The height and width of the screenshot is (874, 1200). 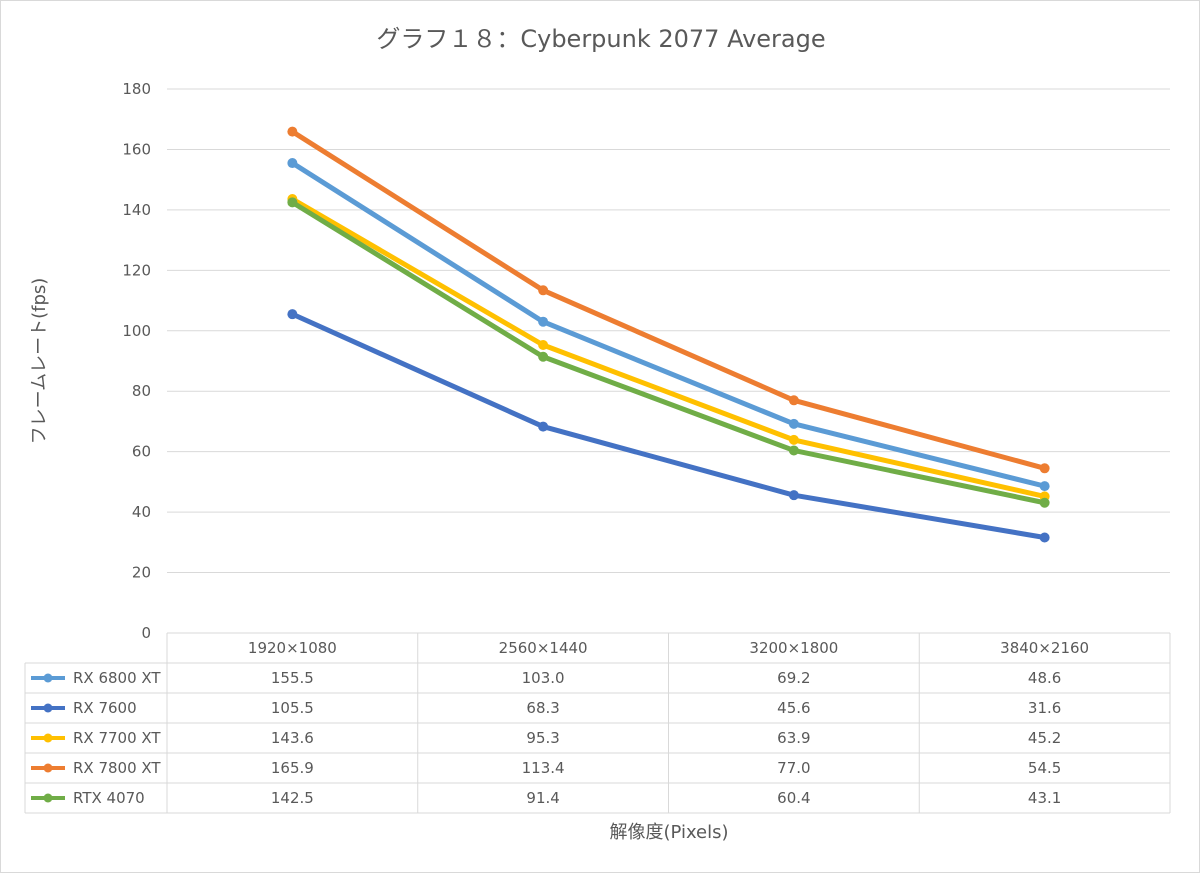 I want to click on y-tick-label: 140, so click(x=136, y=210).